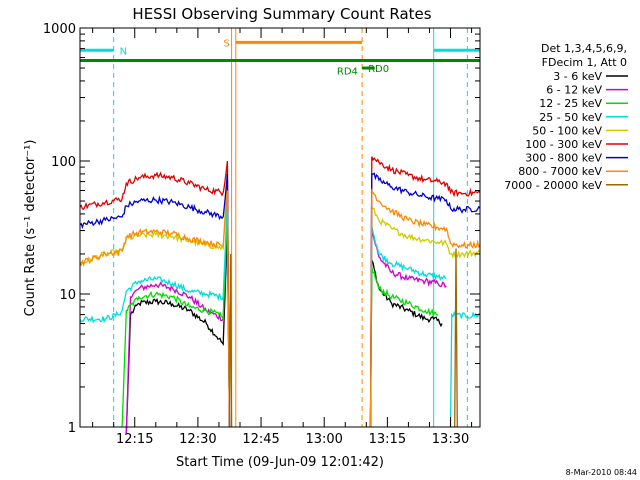 This screenshot has height=480, width=640. What do you see at coordinates (567, 130) in the screenshot?
I see `legend-label: 50 - 100 keV` at bounding box center [567, 130].